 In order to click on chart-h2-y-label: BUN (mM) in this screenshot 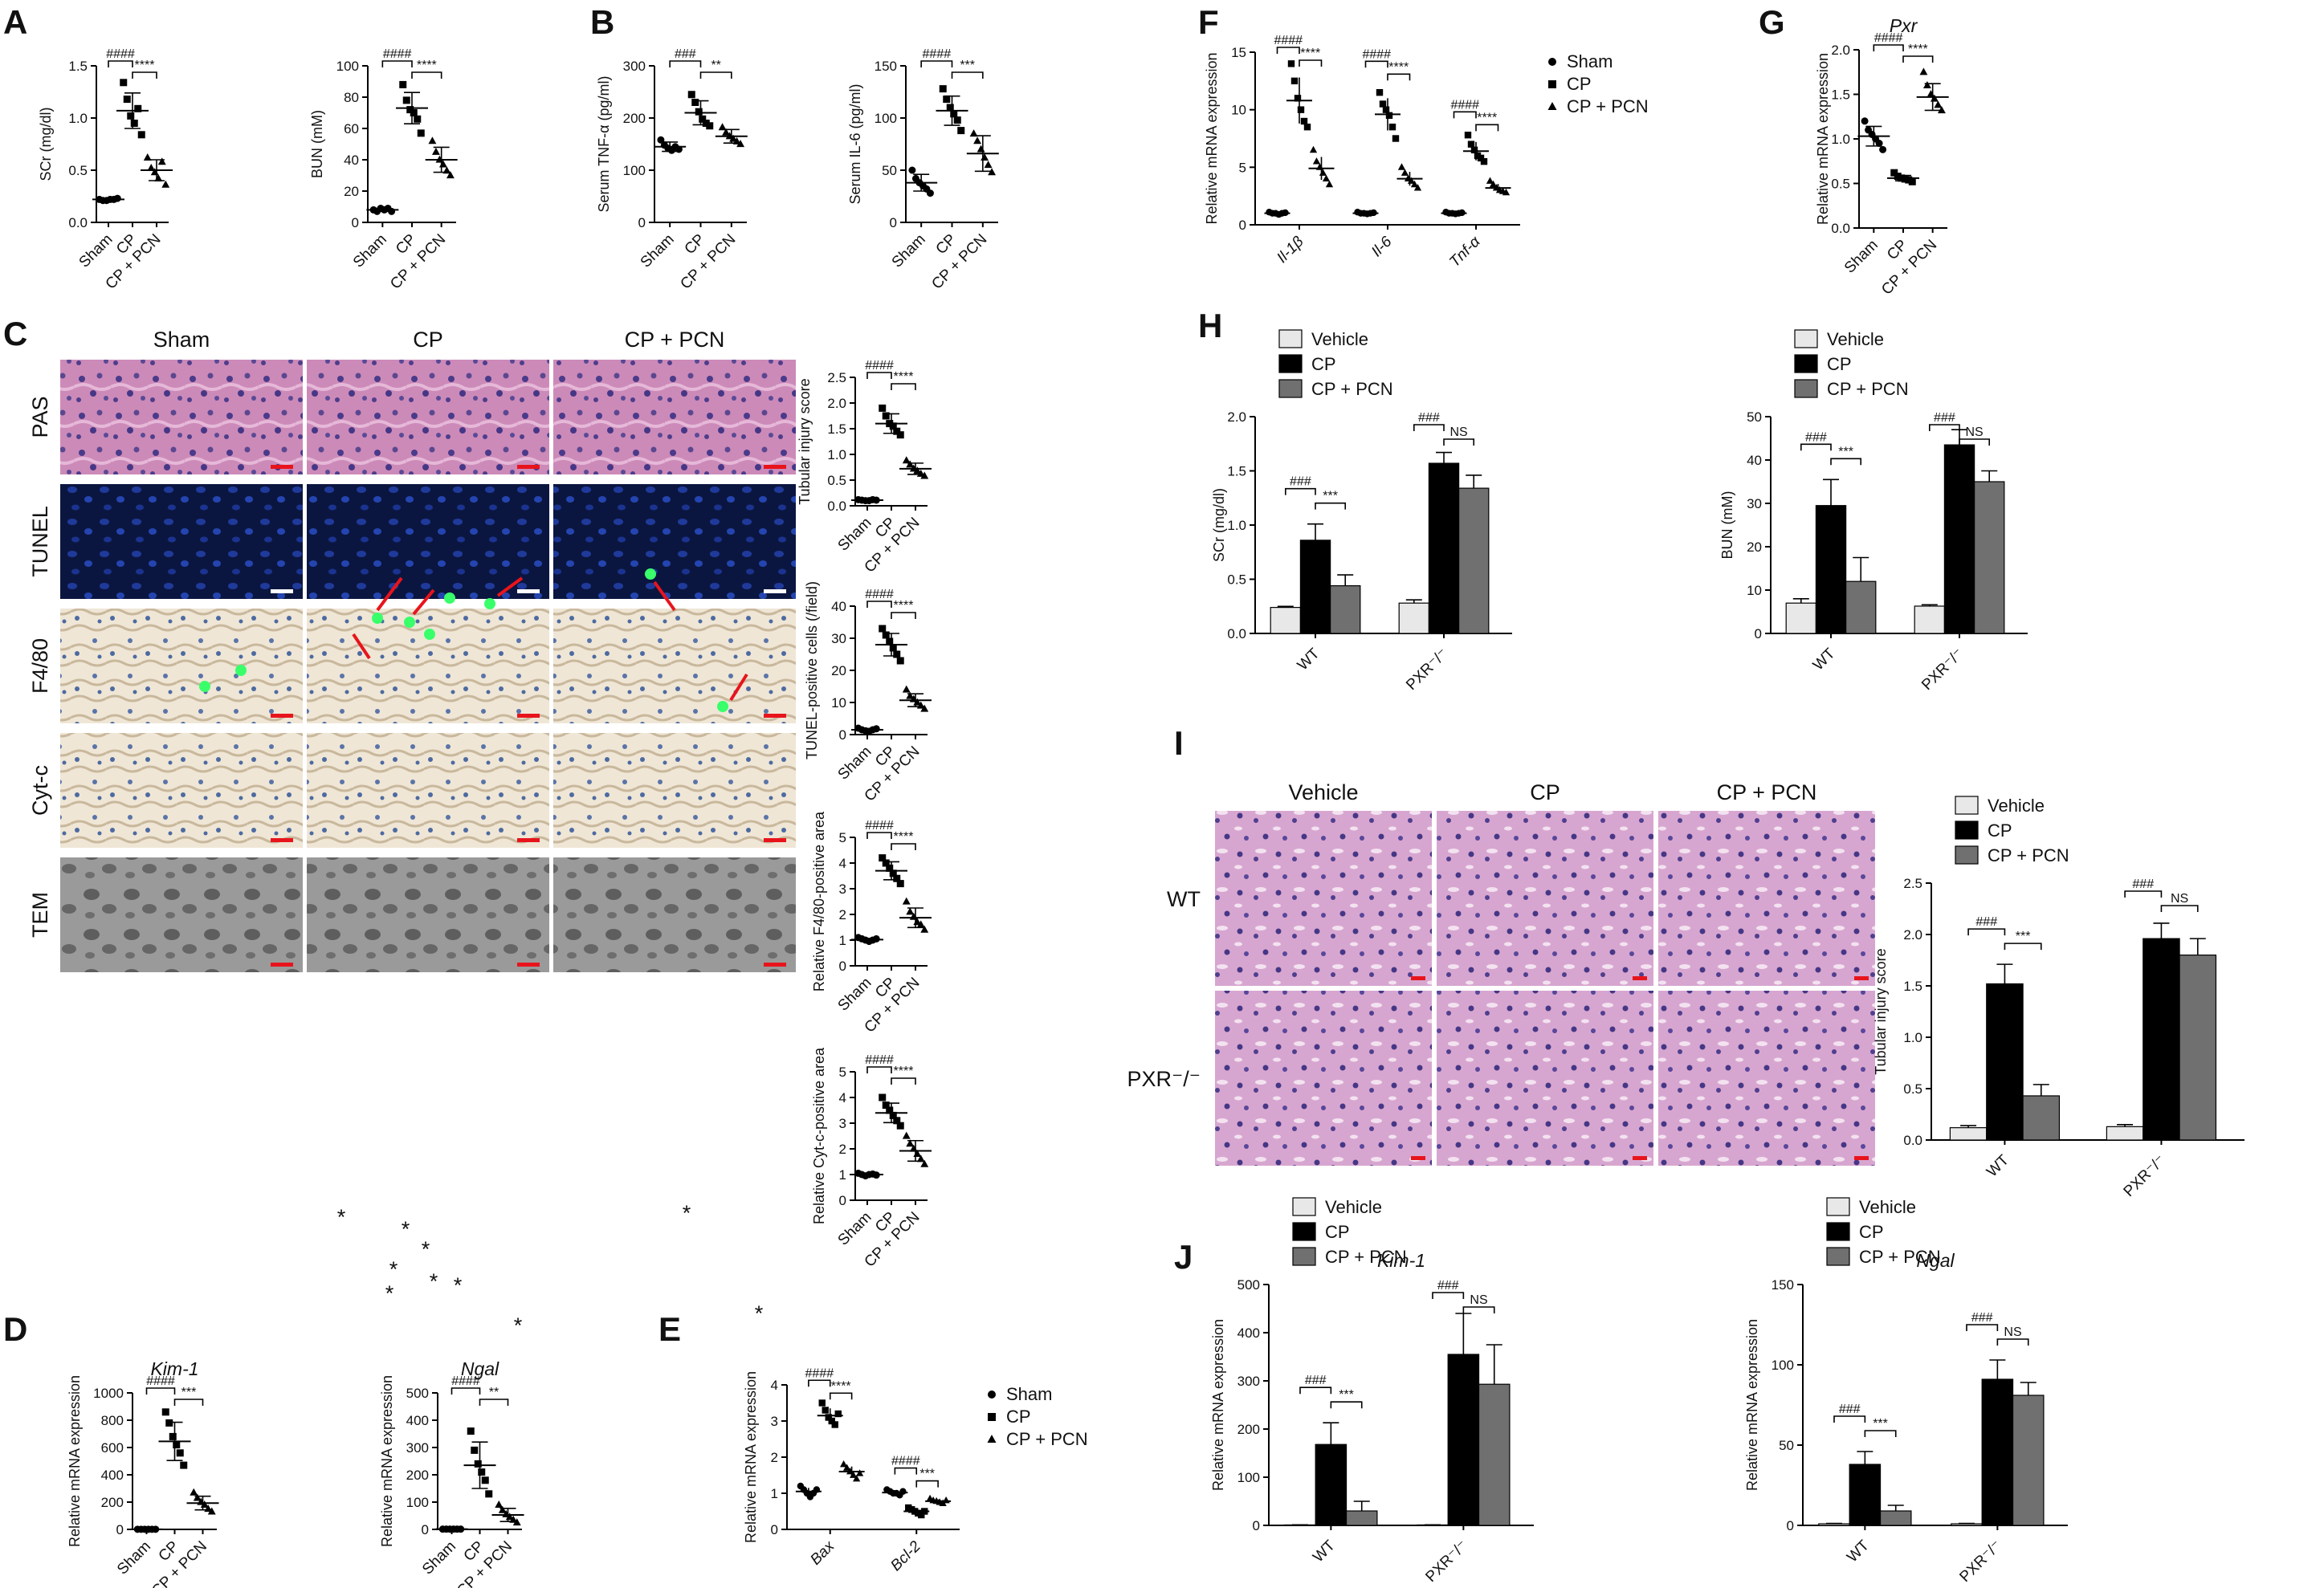, I will do `click(1727, 525)`.